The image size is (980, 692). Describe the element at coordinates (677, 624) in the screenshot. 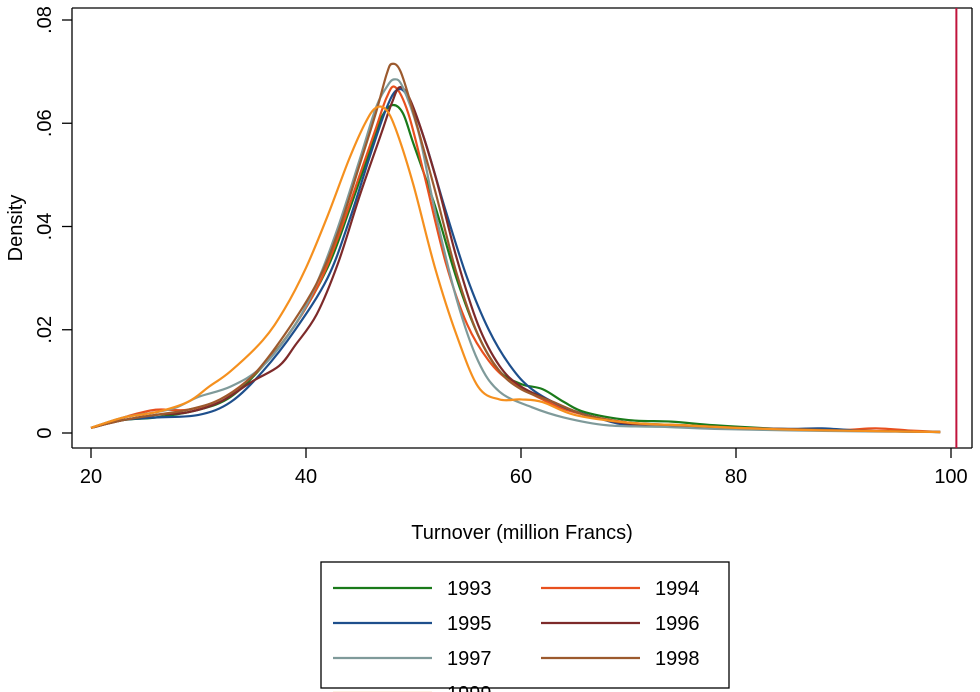

I see `legend-label-1996: 1996` at that location.